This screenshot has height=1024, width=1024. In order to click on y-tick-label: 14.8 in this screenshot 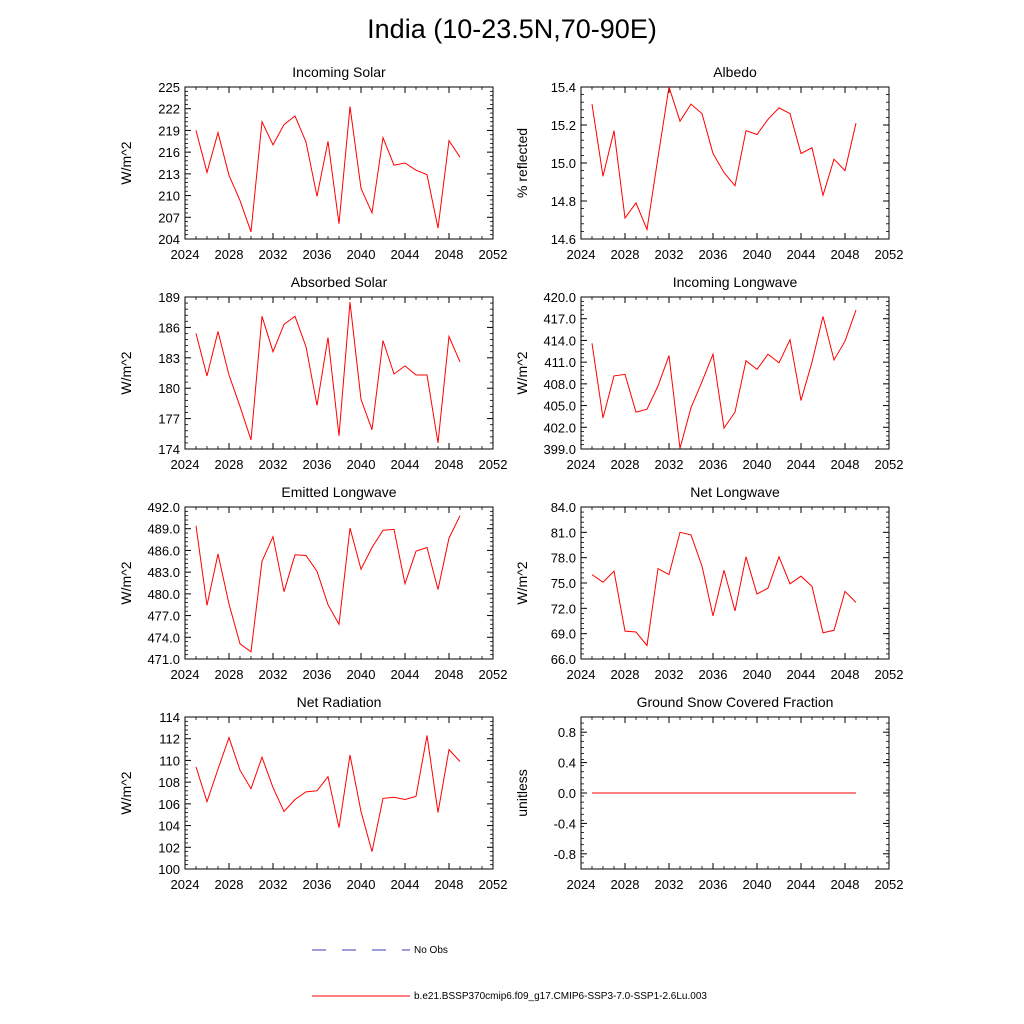, I will do `click(563, 201)`.